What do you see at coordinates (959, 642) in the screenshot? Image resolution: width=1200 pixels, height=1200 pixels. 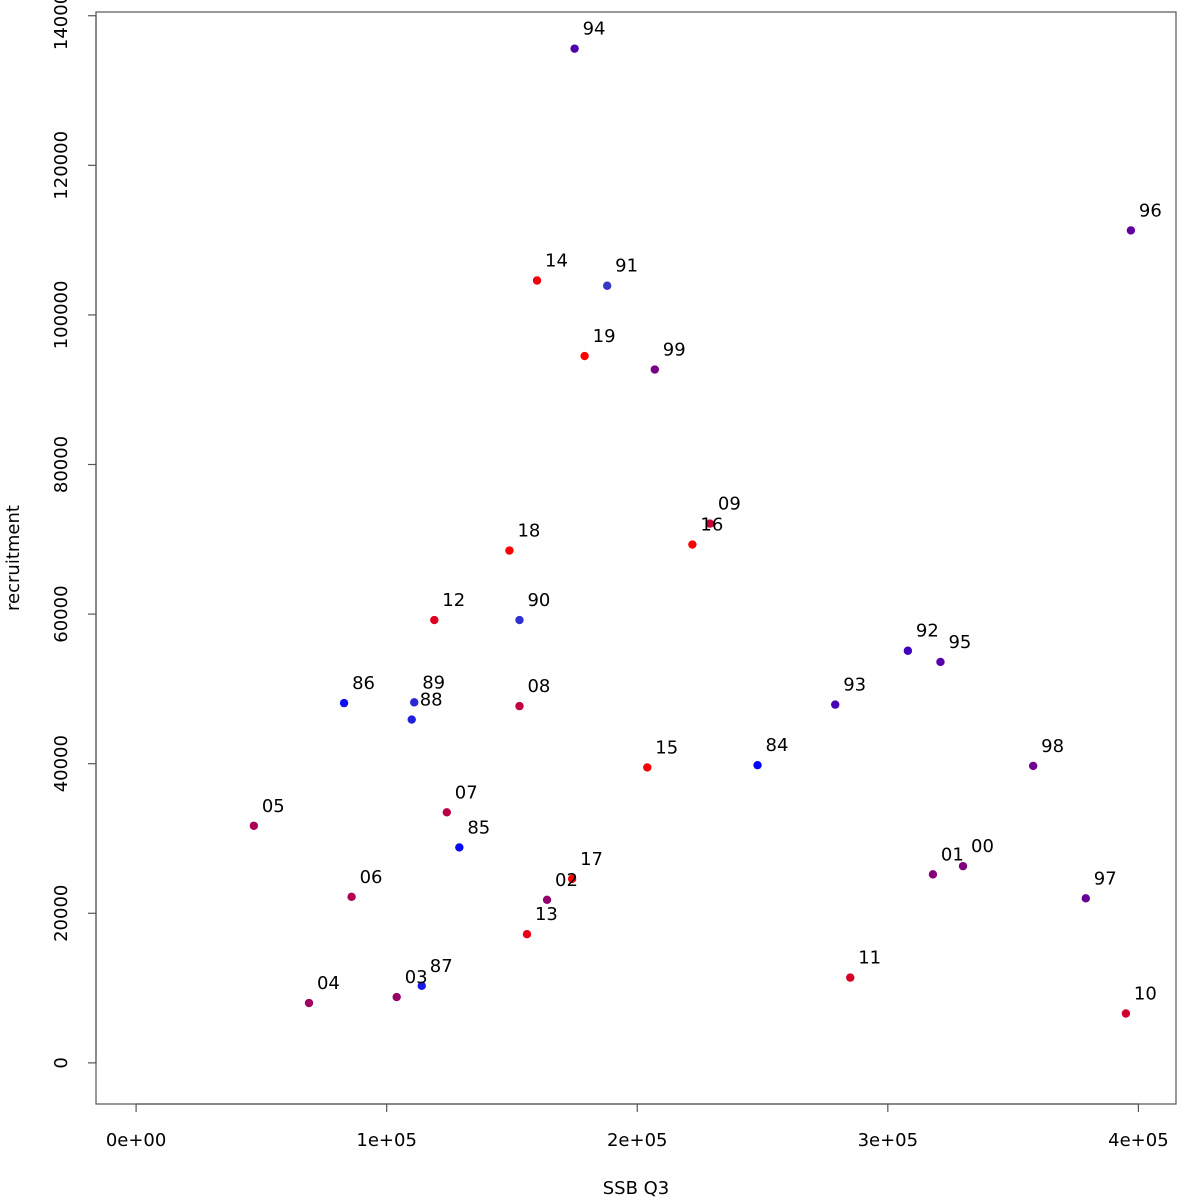 I see `point-label: 95` at bounding box center [959, 642].